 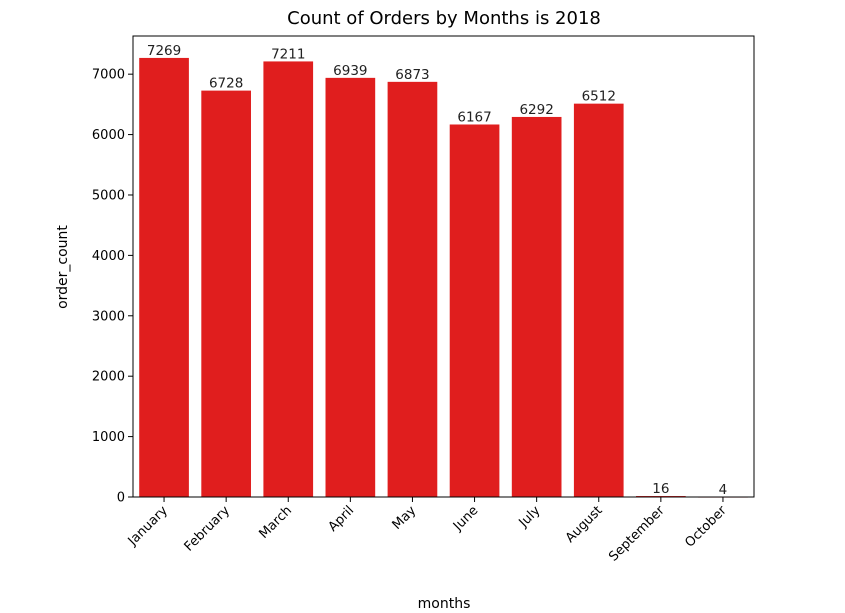 What do you see at coordinates (112, 287) in the screenshot?
I see `y-axis: 0 1000 2000 3000 4000 5000 6000 7000` at bounding box center [112, 287].